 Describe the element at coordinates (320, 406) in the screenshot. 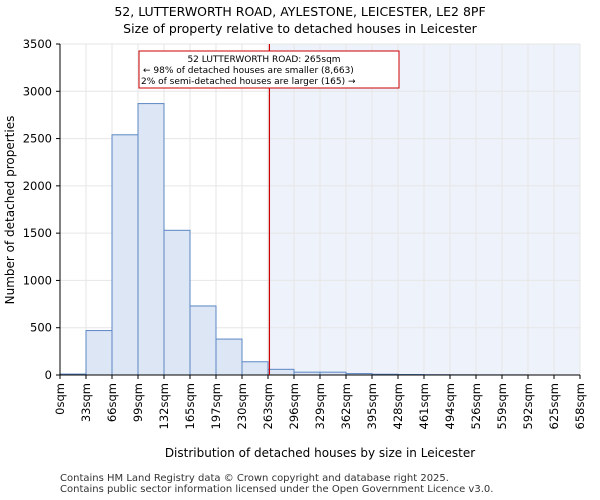

I see `x-tick-label: 329sqm` at that location.